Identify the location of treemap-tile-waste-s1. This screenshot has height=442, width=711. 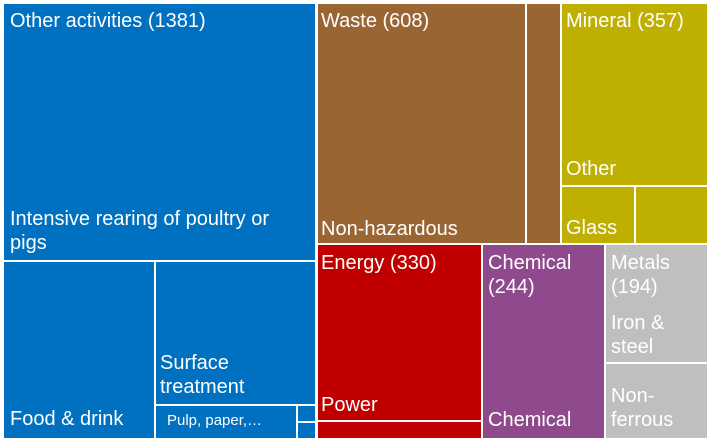
(543, 123).